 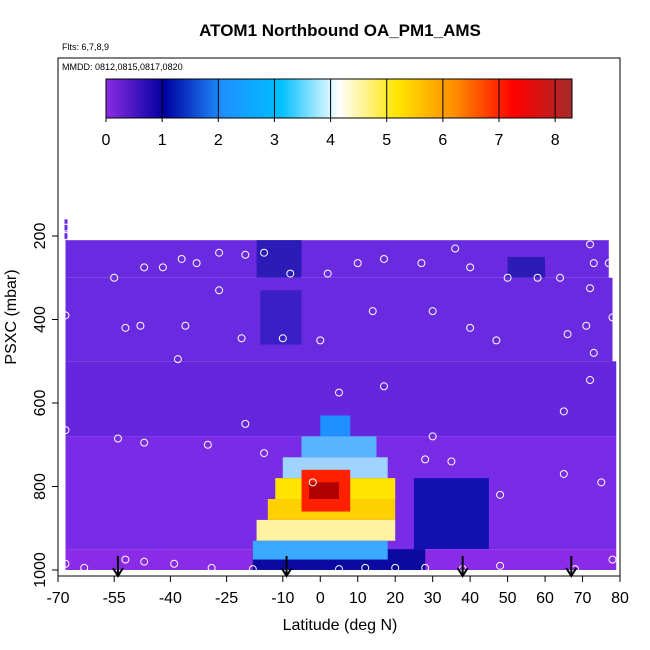 What do you see at coordinates (545, 598) in the screenshot?
I see `x-tick-label: 60` at bounding box center [545, 598].